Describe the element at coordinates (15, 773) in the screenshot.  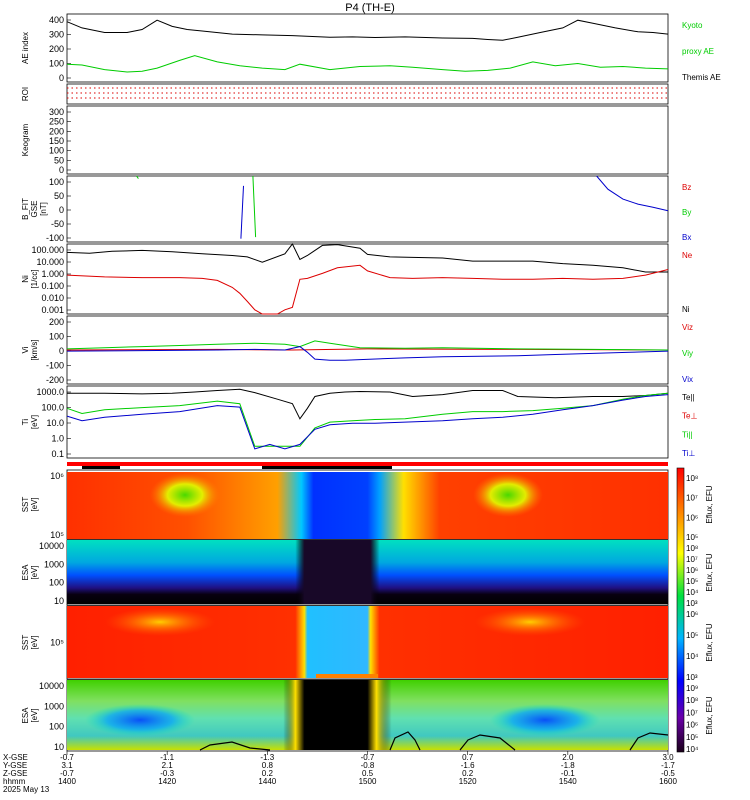
I see `x-row-label: Z-GSE` at that location.